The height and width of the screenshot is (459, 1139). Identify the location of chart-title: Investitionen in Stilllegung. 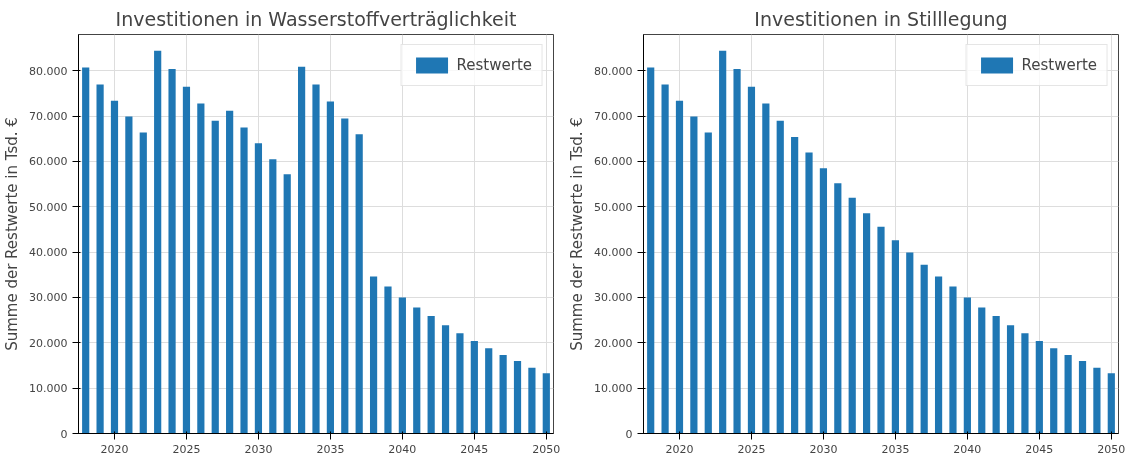
(881, 18).